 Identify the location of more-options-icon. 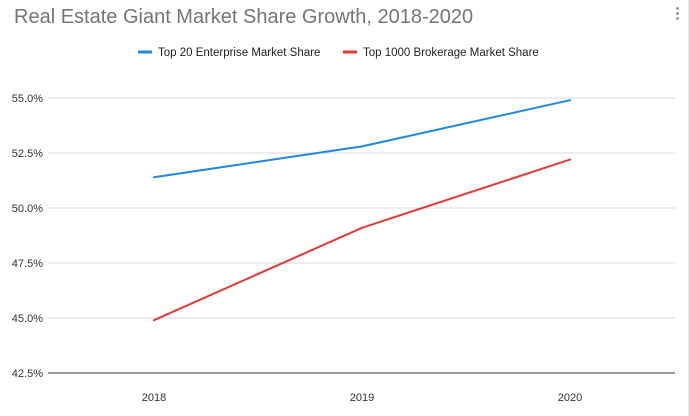
(677, 13).